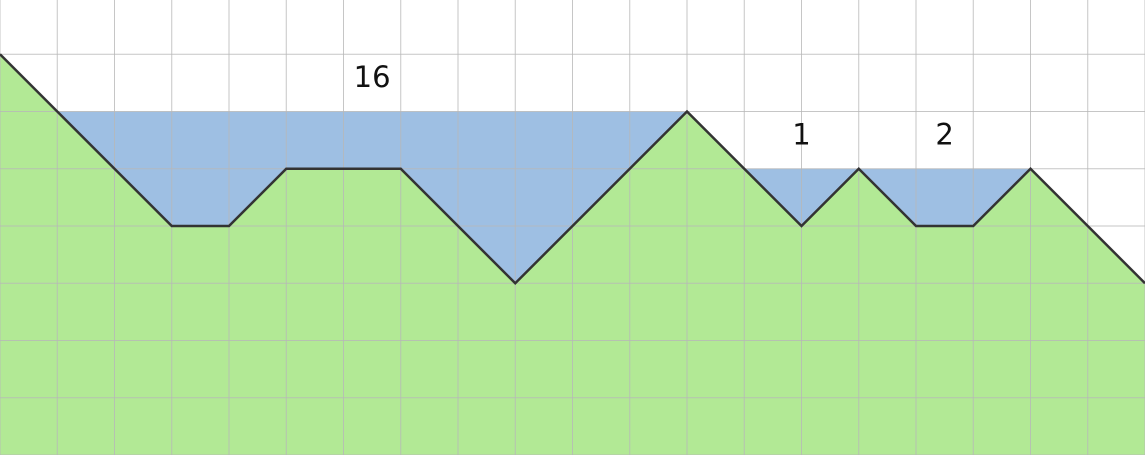 Image resolution: width=1145 pixels, height=455 pixels. I want to click on basin-label-16: 16, so click(372, 77).